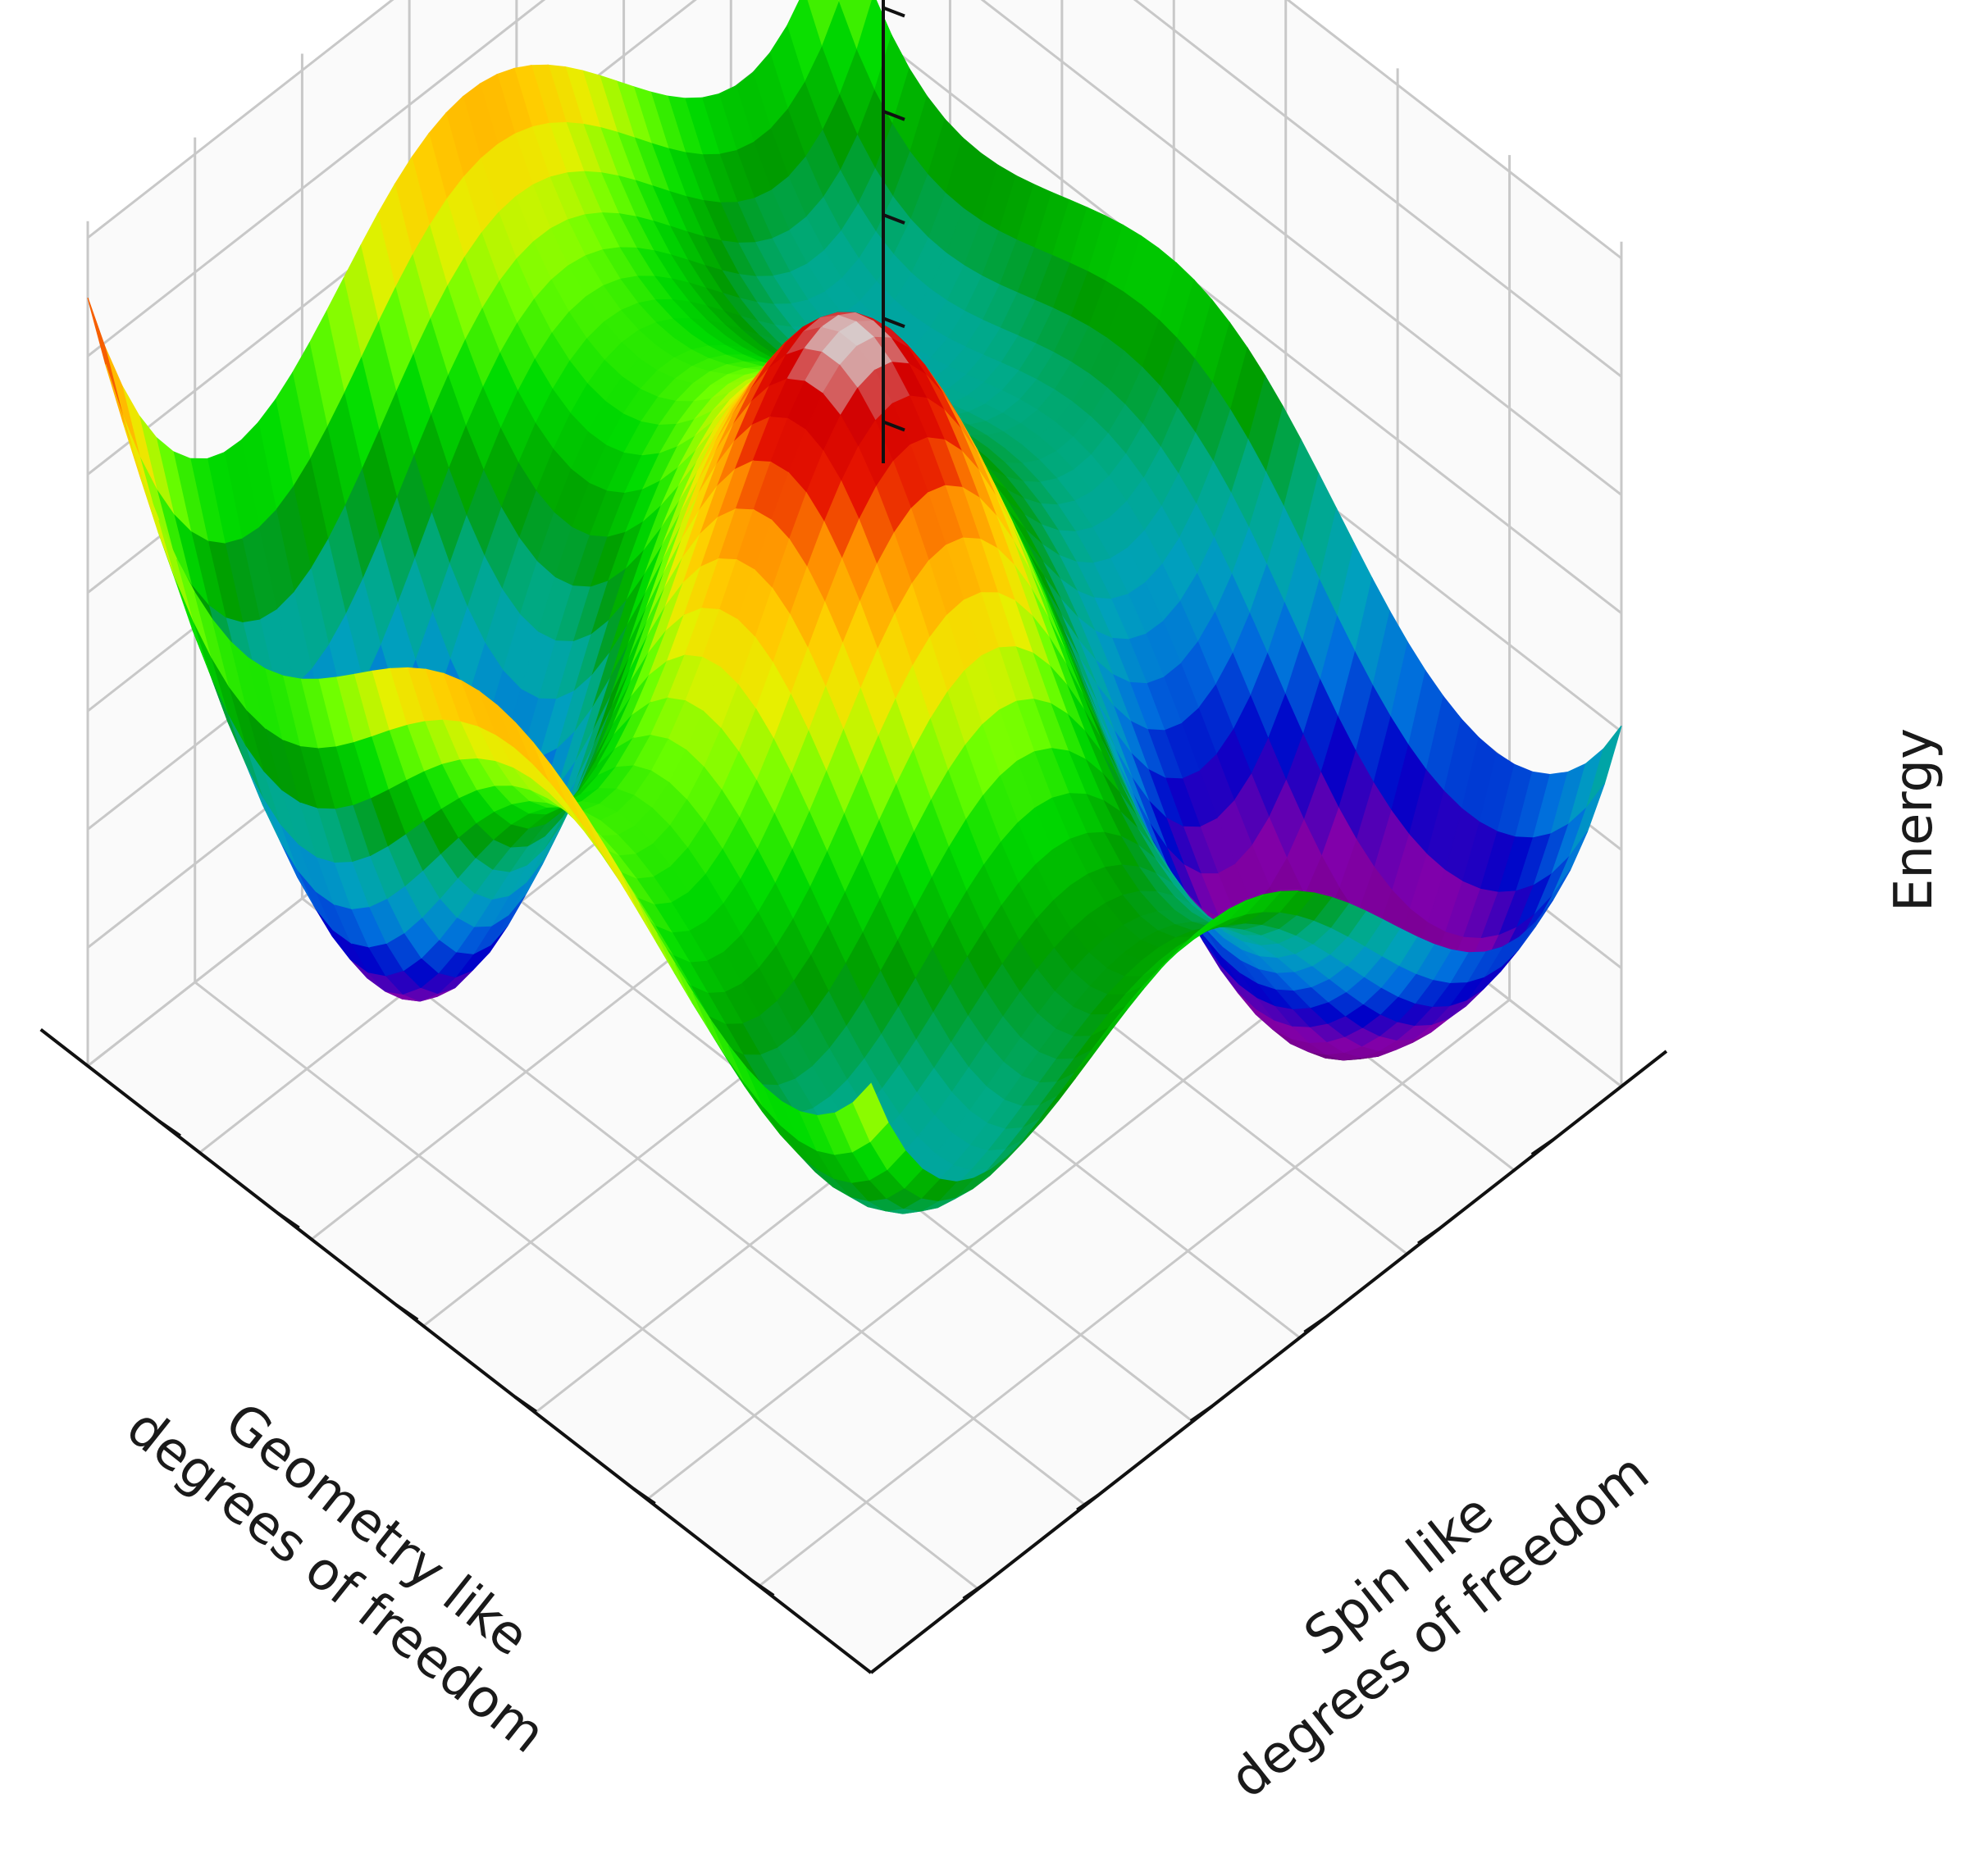 Image resolution: width=1988 pixels, height=1849 pixels. I want to click on x-axis-label: Geometry like degrees of freedom, so click(336, 1578).